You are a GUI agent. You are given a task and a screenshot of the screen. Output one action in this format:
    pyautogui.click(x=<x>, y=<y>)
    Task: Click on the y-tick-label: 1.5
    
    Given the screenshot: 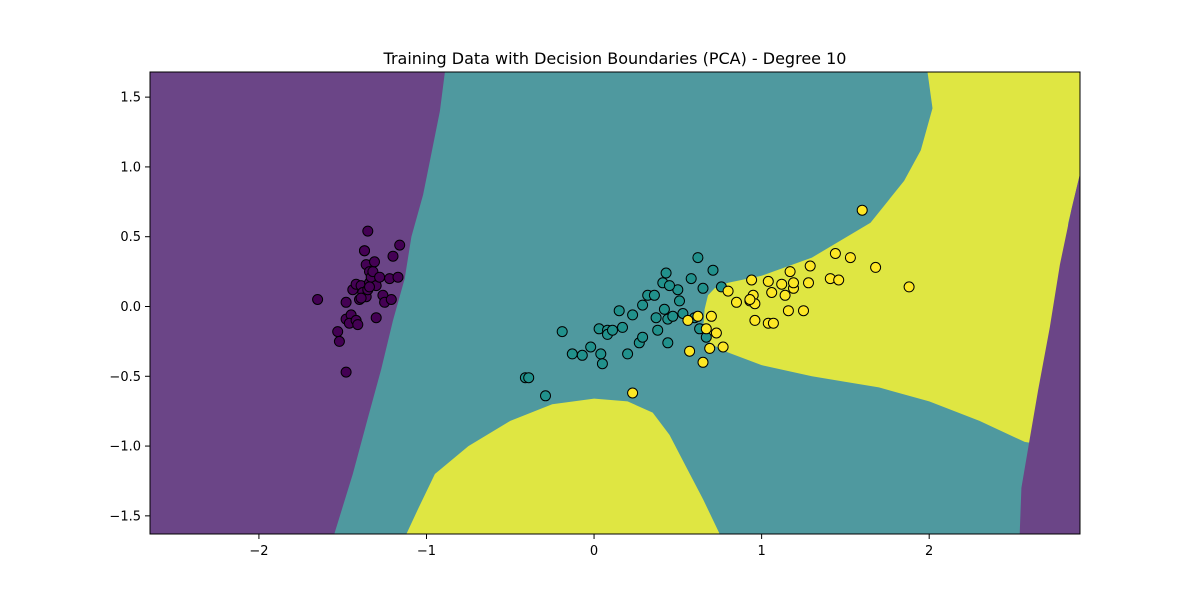 What is the action you would take?
    pyautogui.click(x=130, y=98)
    